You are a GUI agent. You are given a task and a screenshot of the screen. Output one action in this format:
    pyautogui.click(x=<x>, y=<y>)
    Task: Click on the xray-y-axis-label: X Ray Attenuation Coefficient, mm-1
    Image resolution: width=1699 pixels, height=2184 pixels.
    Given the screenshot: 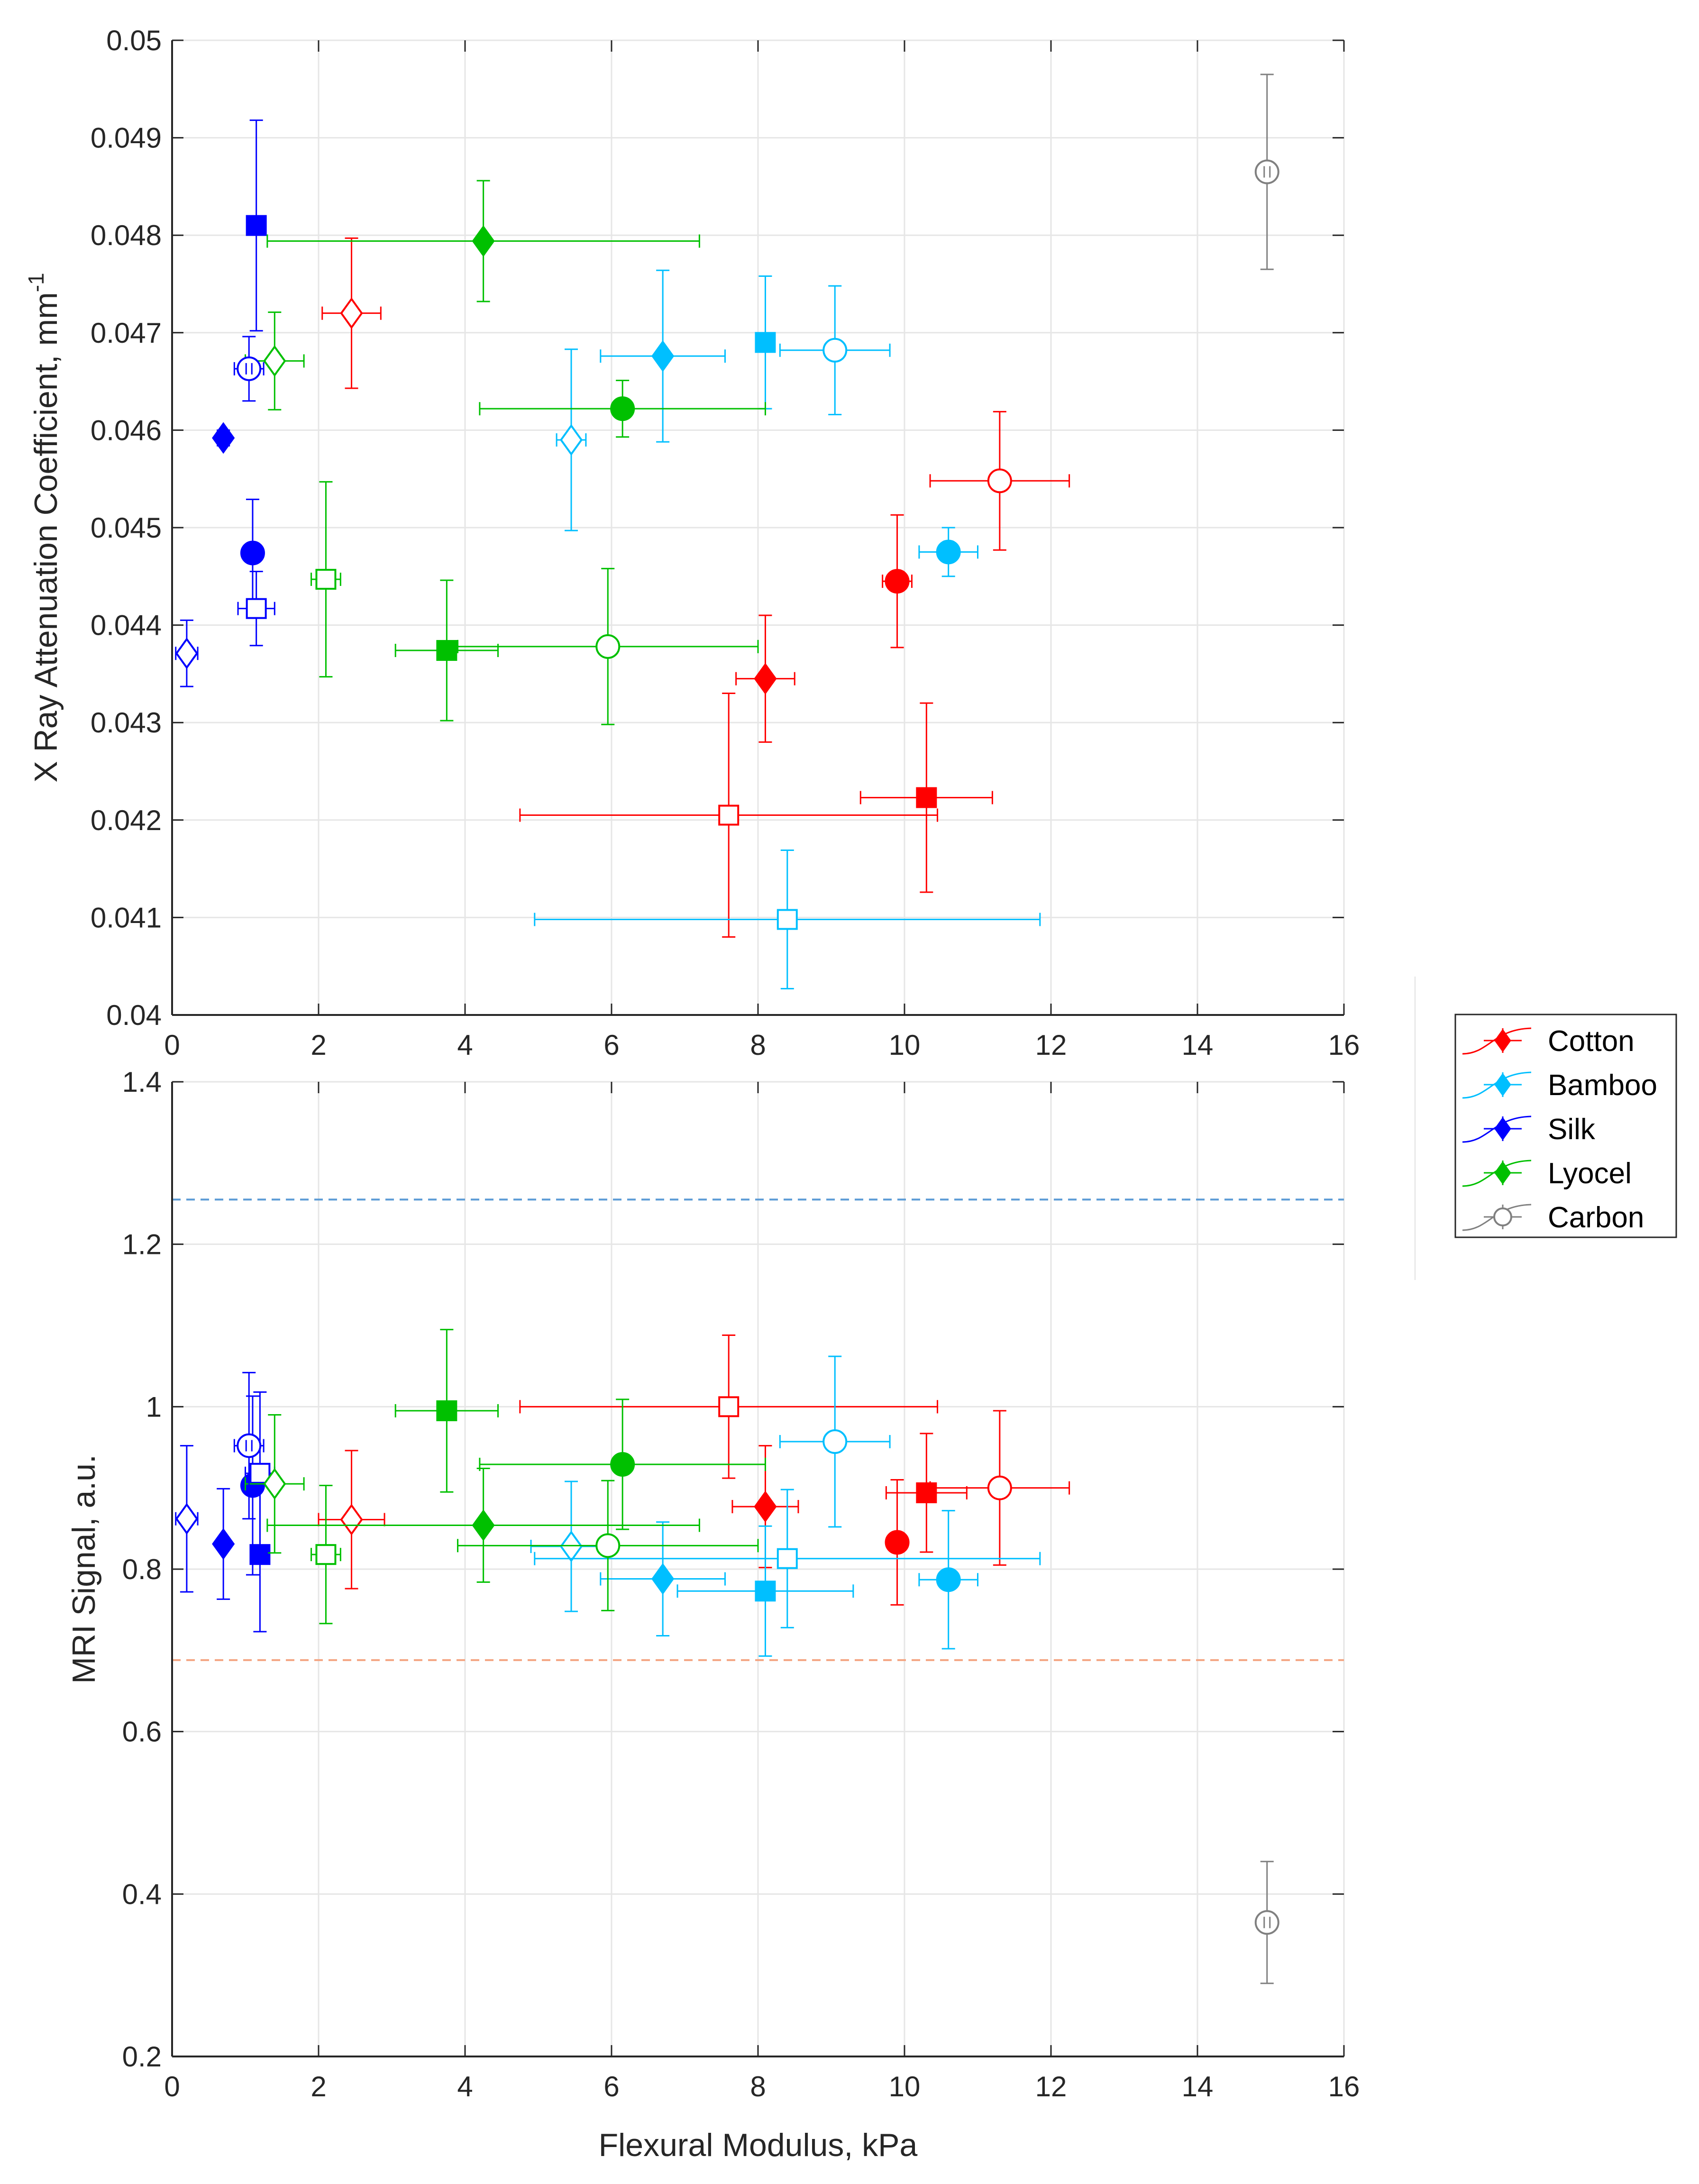 What is the action you would take?
    pyautogui.click(x=44, y=527)
    